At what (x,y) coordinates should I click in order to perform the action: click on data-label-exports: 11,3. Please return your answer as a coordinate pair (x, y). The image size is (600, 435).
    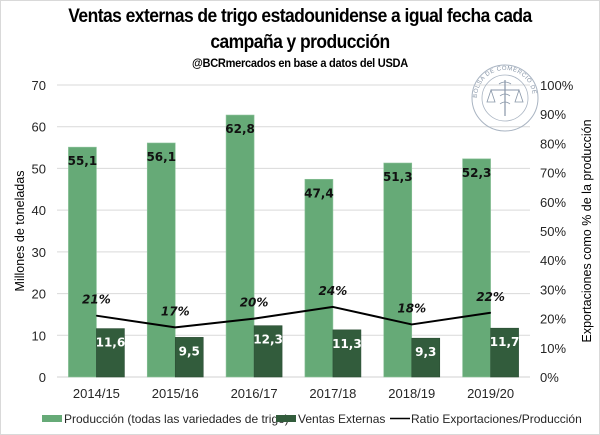
    Looking at the image, I should click on (347, 344).